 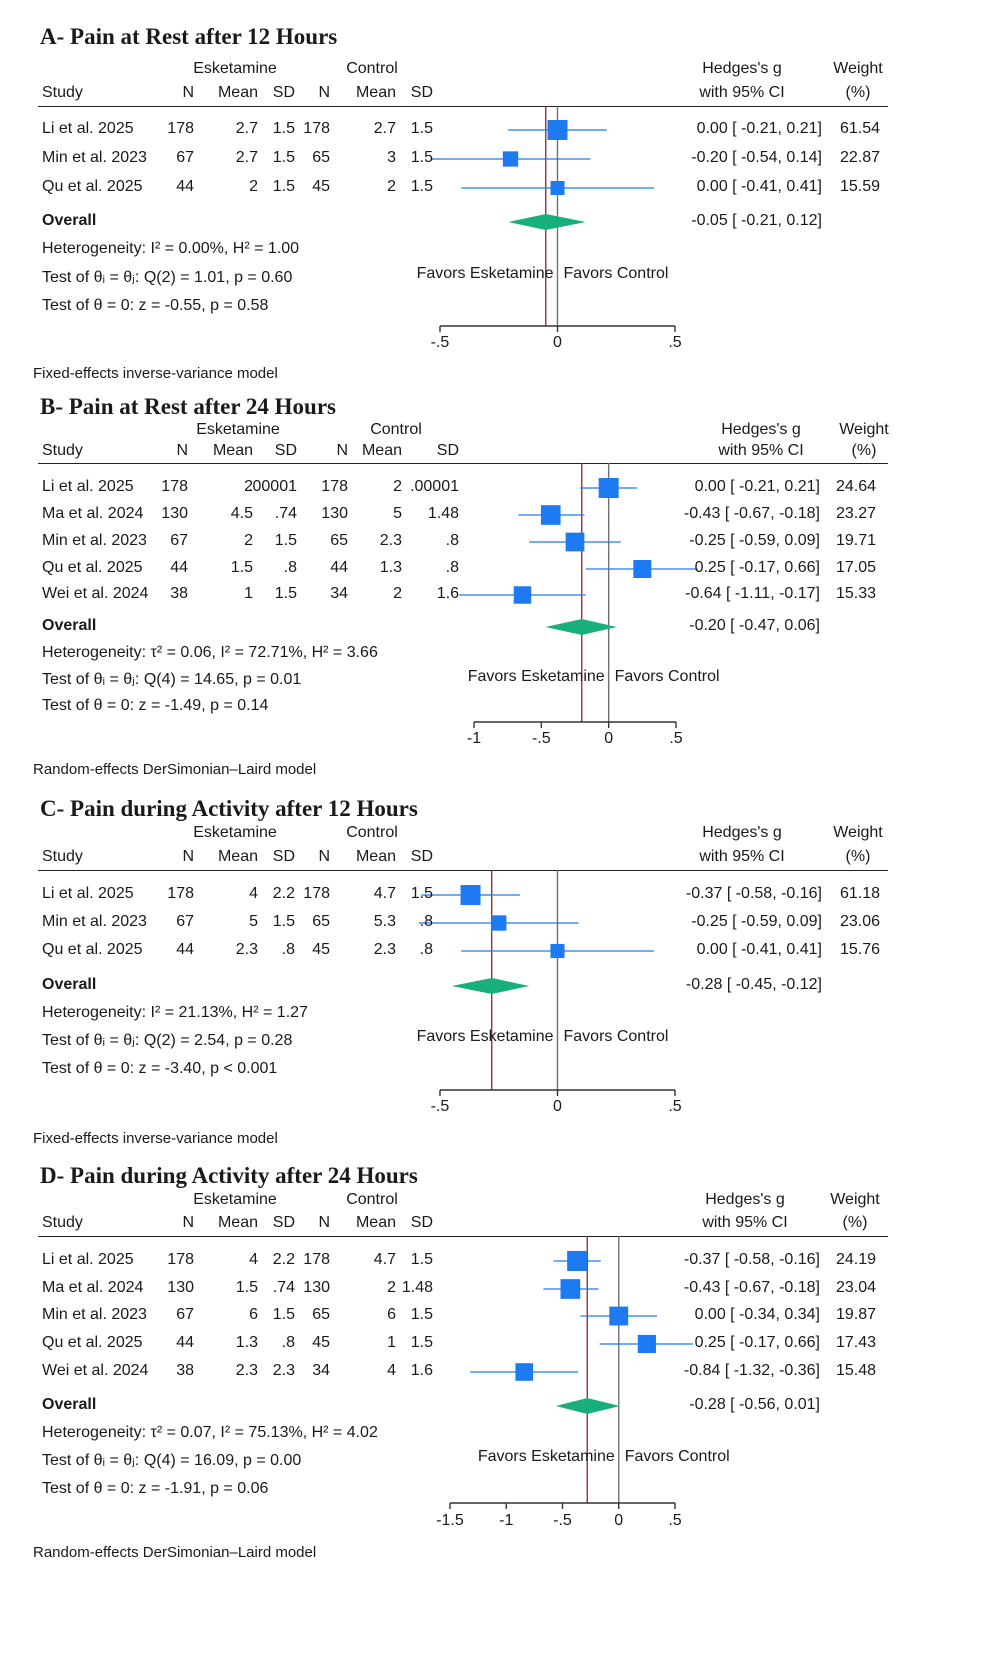 What do you see at coordinates (390, 540) in the screenshot?
I see `mean2-value: 2.3` at bounding box center [390, 540].